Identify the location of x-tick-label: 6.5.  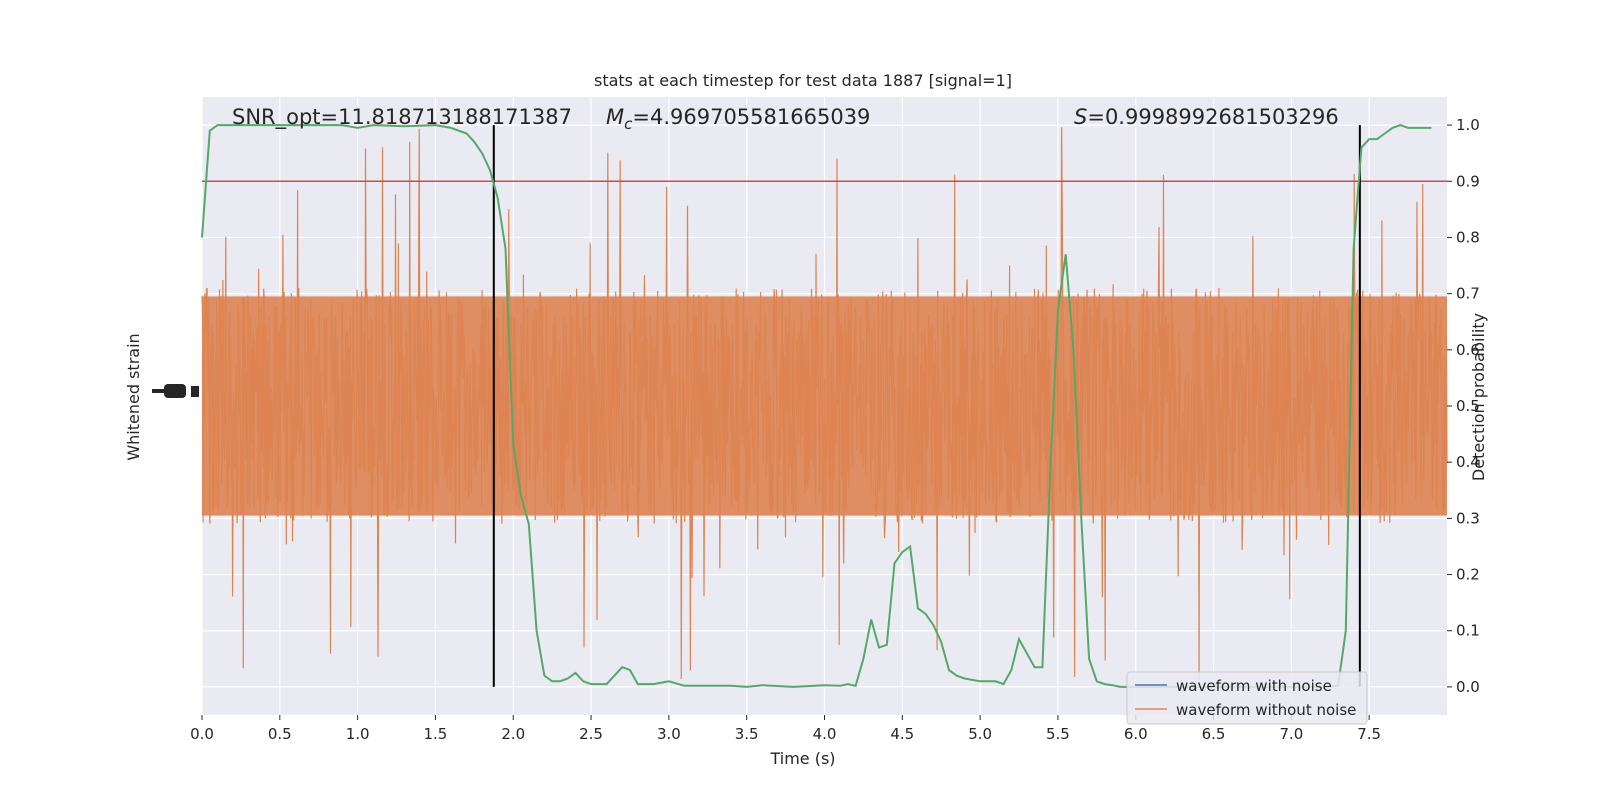
(1214, 734).